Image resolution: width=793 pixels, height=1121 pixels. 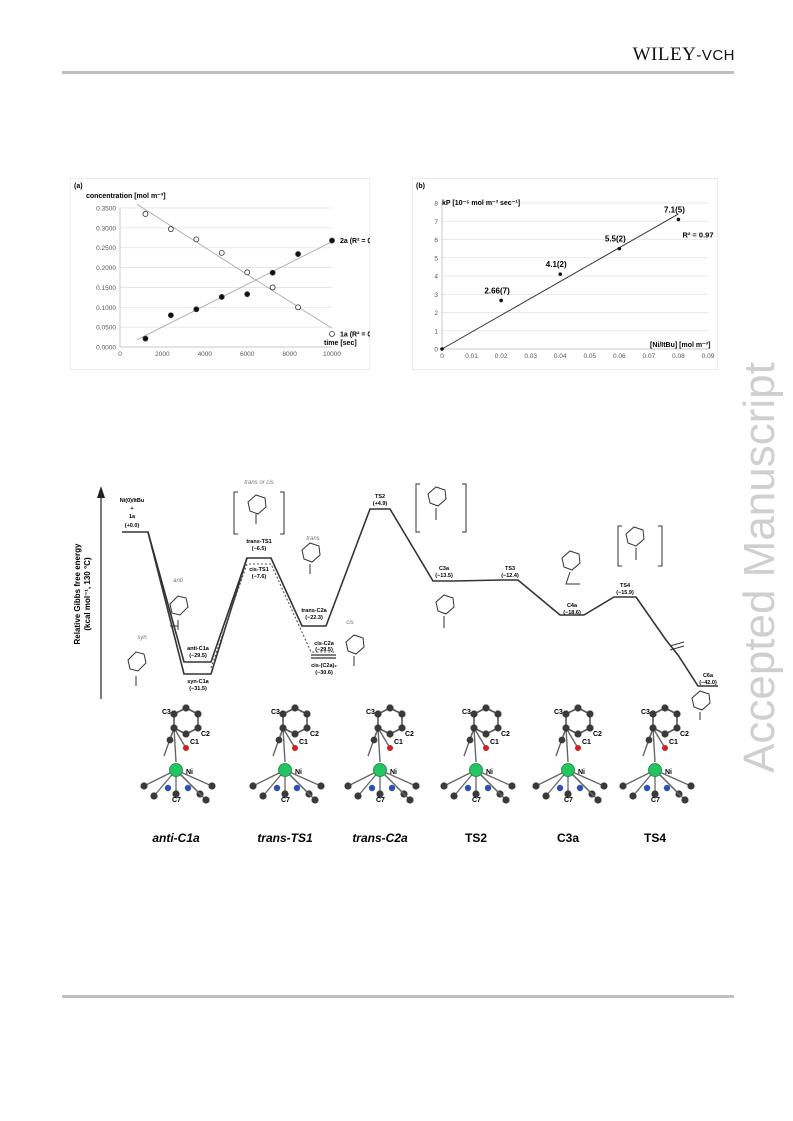 What do you see at coordinates (680, 345) in the screenshot?
I see `x-axis-title: [Ni/ItBu] [mol m⁻³]` at bounding box center [680, 345].